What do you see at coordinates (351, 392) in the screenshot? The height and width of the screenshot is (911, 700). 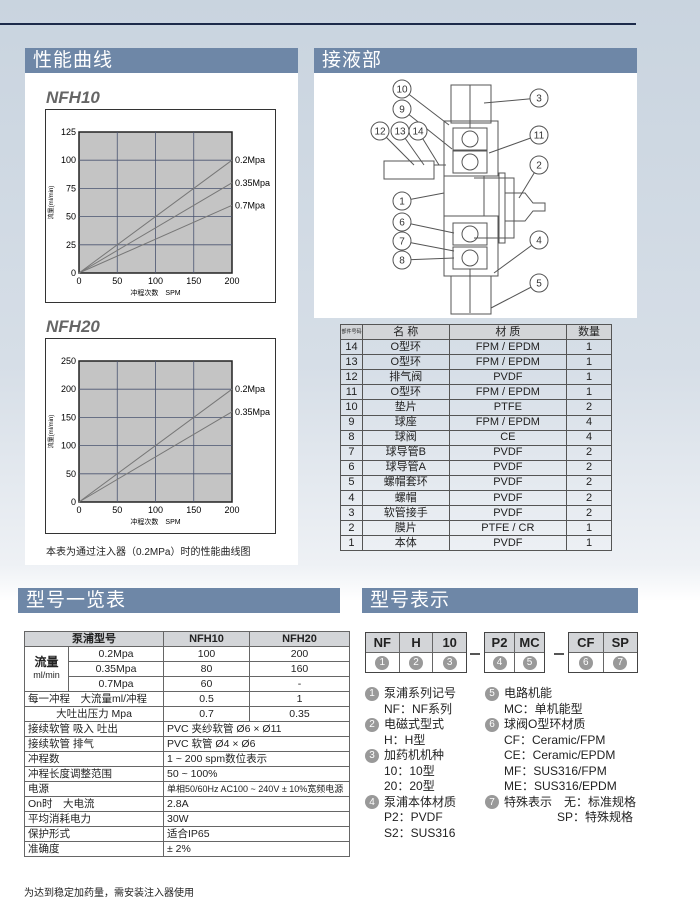 I see `parts-cell: 11` at bounding box center [351, 392].